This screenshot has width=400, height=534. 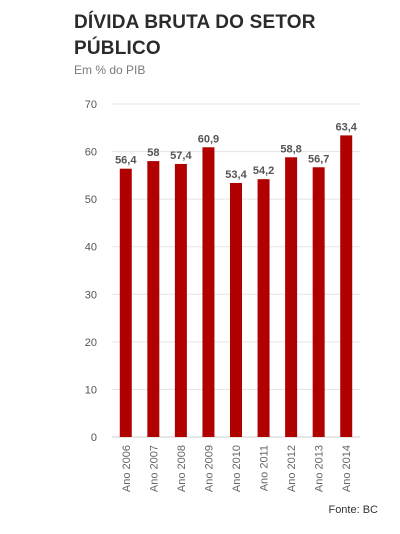 I want to click on y-tick-label: 0, so click(x=94, y=438).